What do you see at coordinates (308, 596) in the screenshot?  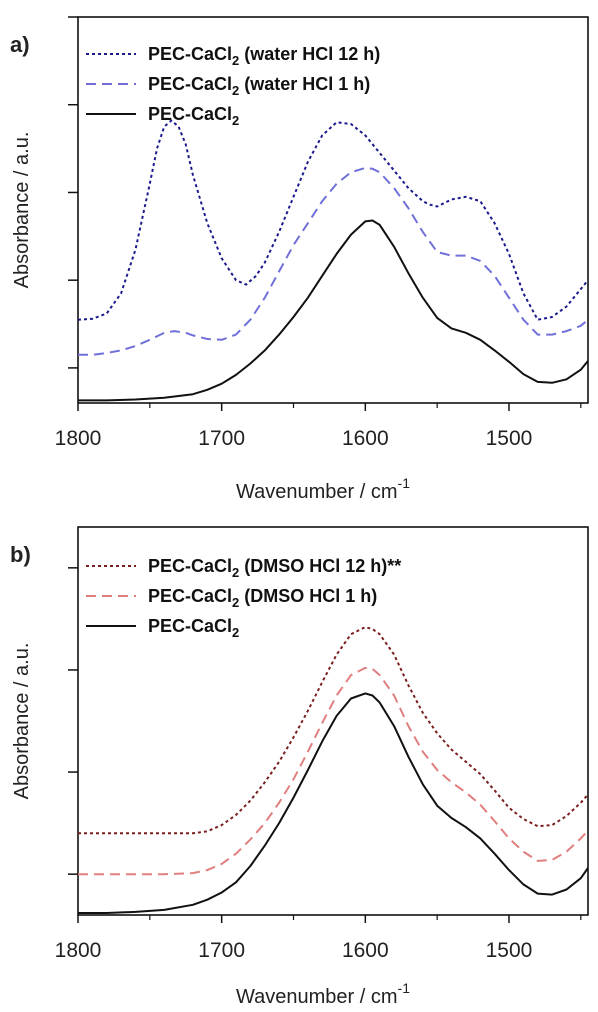 I see `legend-label-suffix: (DMSO HCl 1 h)` at bounding box center [308, 596].